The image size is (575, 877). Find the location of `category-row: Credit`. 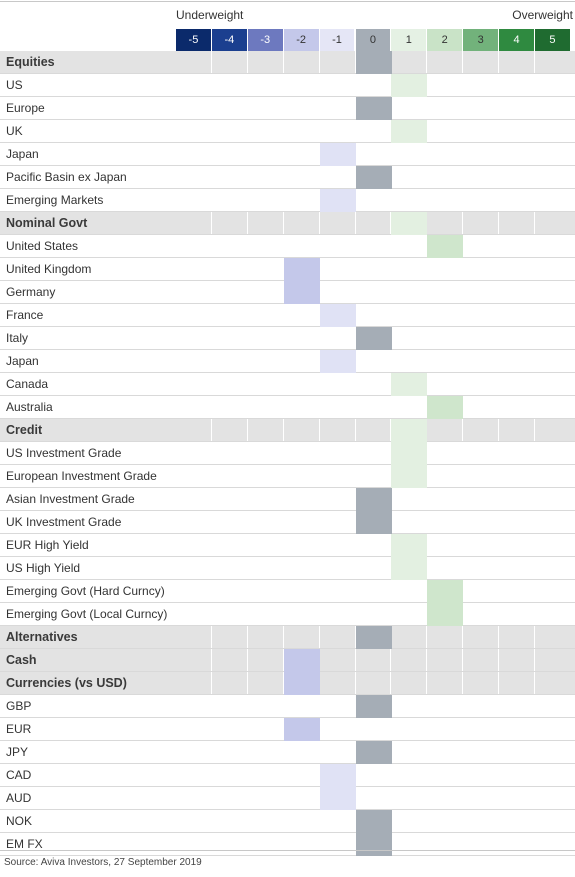

category-row: Credit is located at coordinates (287, 430).